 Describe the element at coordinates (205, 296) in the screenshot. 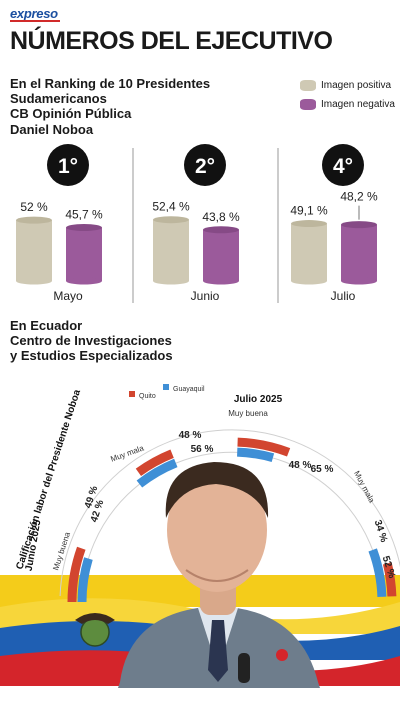

I see `category-label: Junio` at that location.